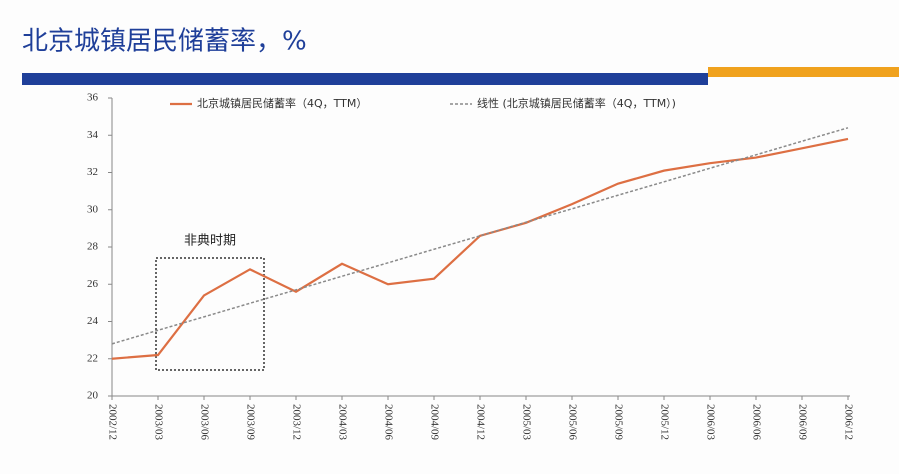  Describe the element at coordinates (802, 422) in the screenshot. I see `x-tick-label: 2006/09` at that location.